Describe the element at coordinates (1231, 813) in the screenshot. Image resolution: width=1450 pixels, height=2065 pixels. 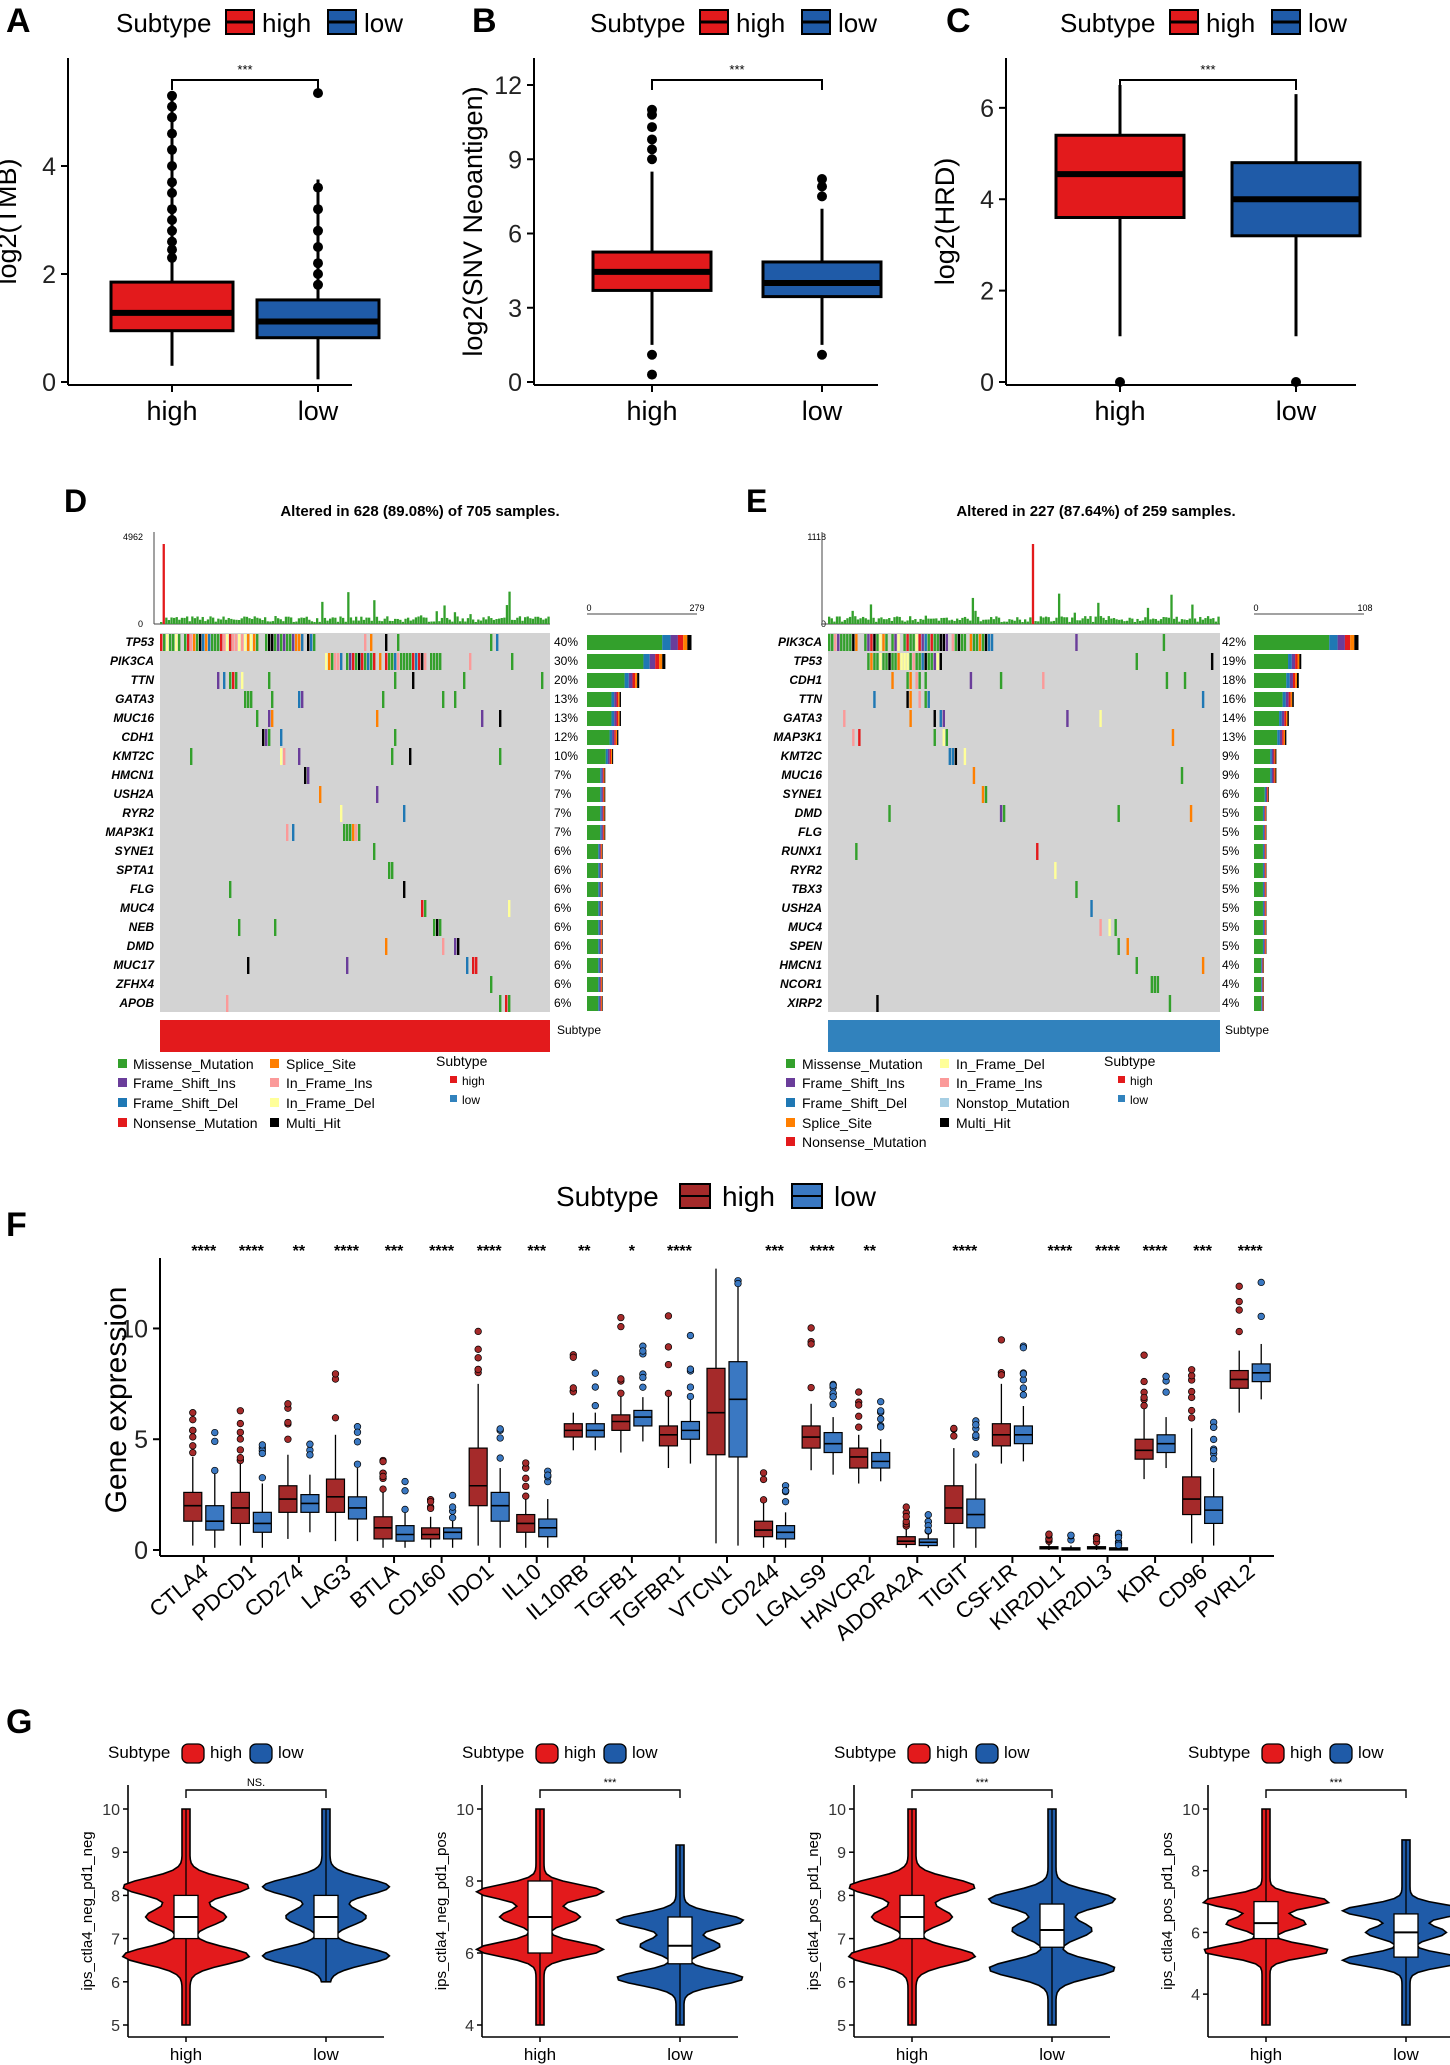
I see `gene-percent: 5%` at that location.